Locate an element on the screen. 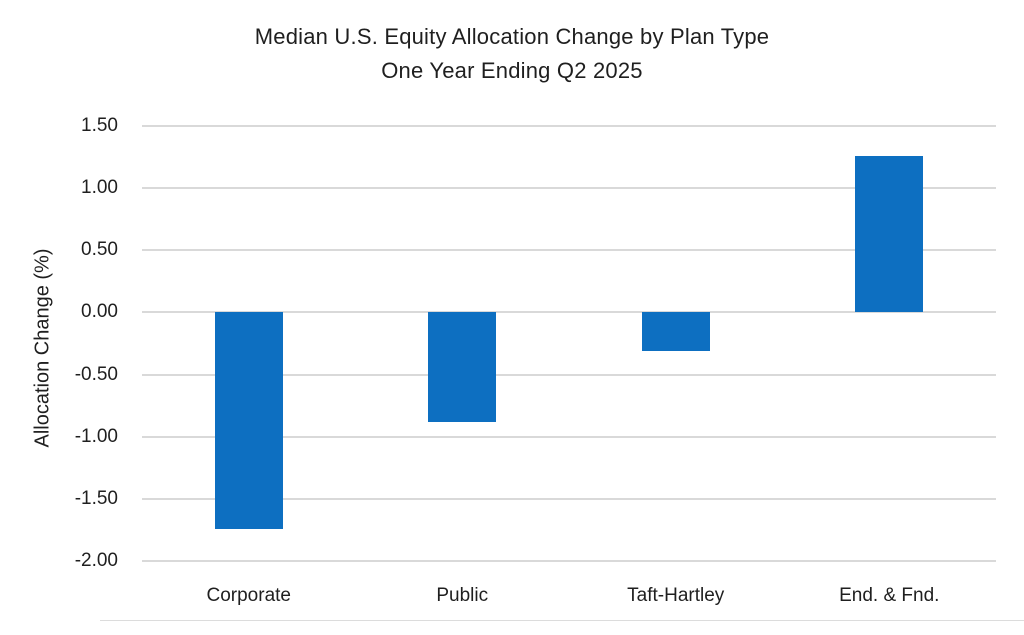 This screenshot has height=635, width=1024. y-tick-label: 0.50 is located at coordinates (99, 250).